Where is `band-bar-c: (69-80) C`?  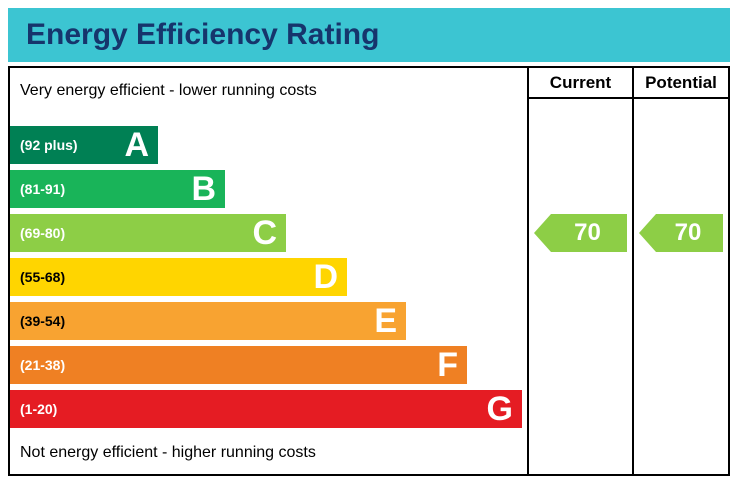
band-bar-c: (69-80) C is located at coordinates (148, 233).